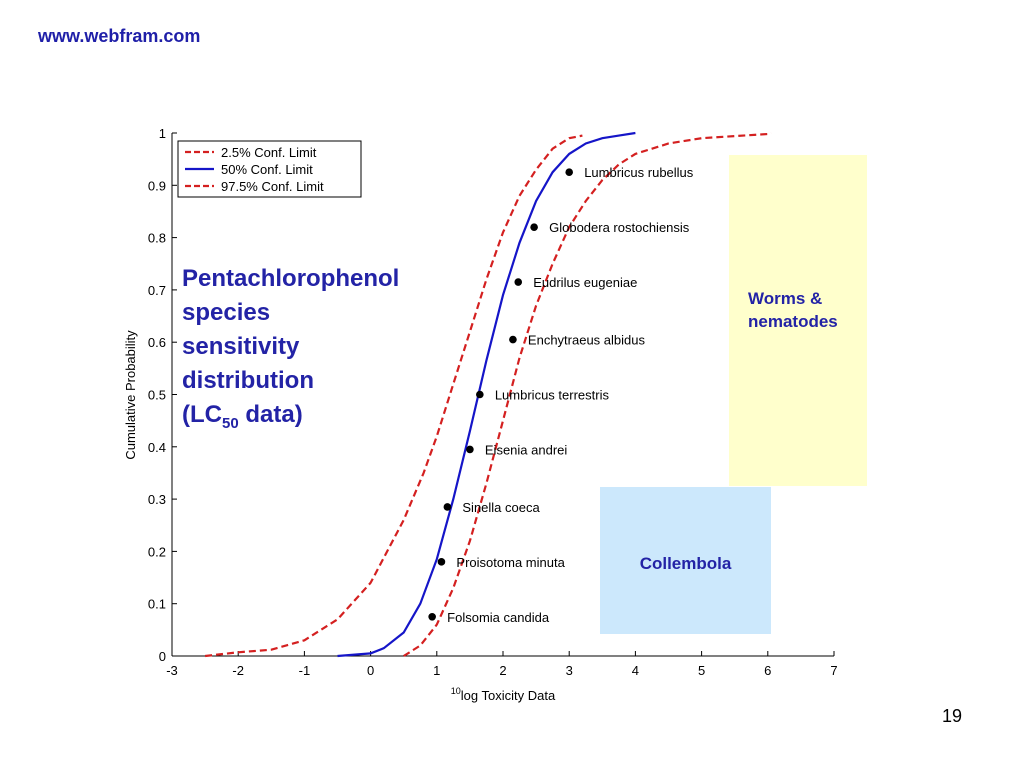 The width and height of the screenshot is (1024, 768). Describe the element at coordinates (269, 152) in the screenshot. I see `legend-label: 2.5% Conf. Limit` at that location.